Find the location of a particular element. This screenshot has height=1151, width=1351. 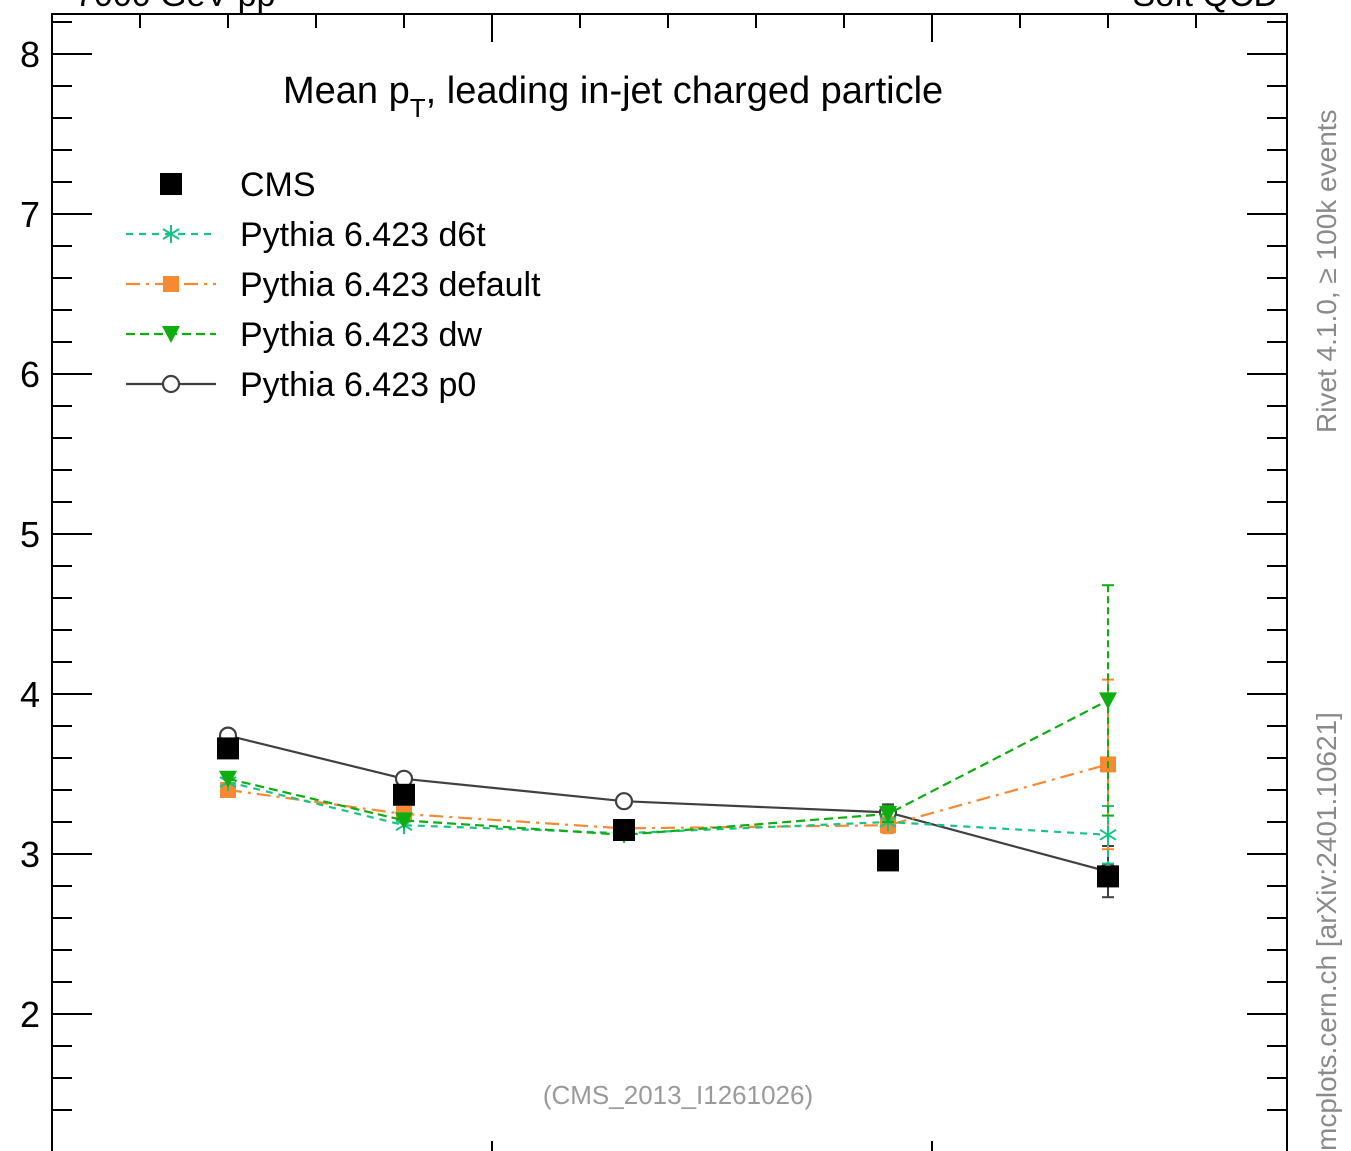

y-axis-tick-labels: 2 3 4 5 6 7 8 is located at coordinates (30, 534).